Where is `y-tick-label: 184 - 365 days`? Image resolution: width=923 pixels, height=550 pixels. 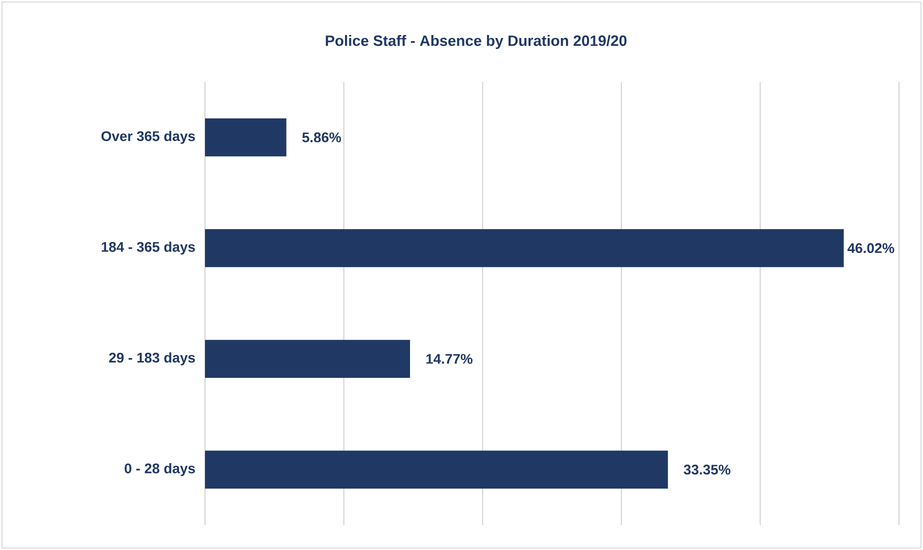
y-tick-label: 184 - 365 days is located at coordinates (148, 248).